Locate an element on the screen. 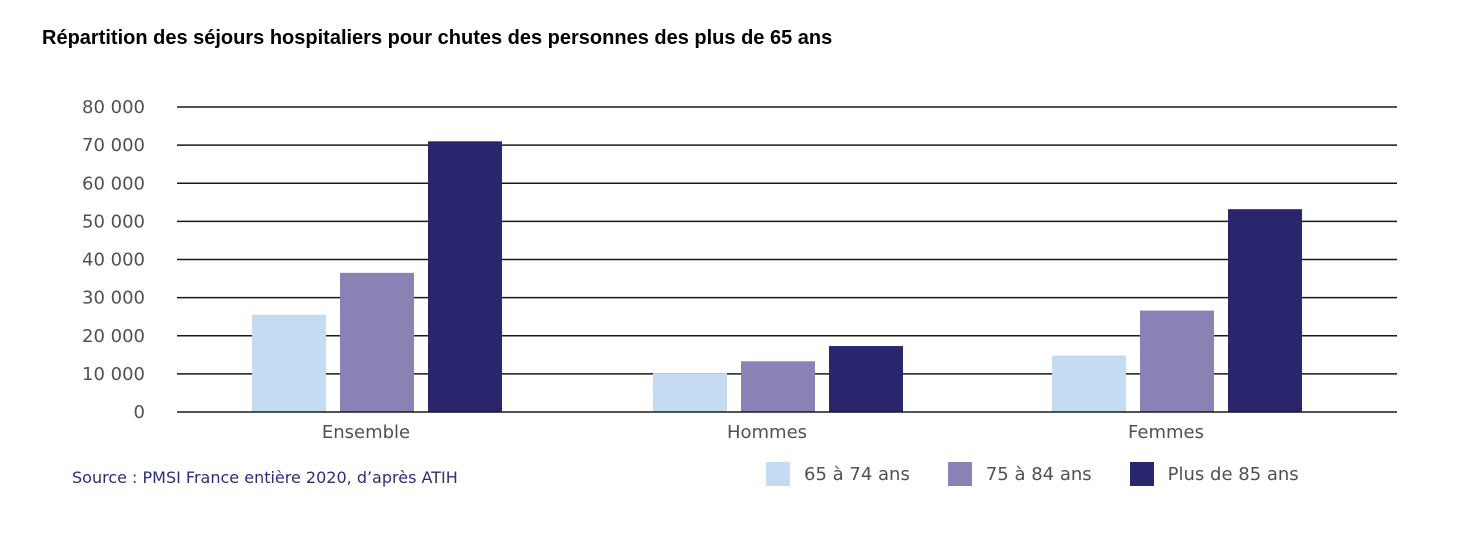 This screenshot has height=542, width=1466. y-tick-label: 10 000 is located at coordinates (113, 374).